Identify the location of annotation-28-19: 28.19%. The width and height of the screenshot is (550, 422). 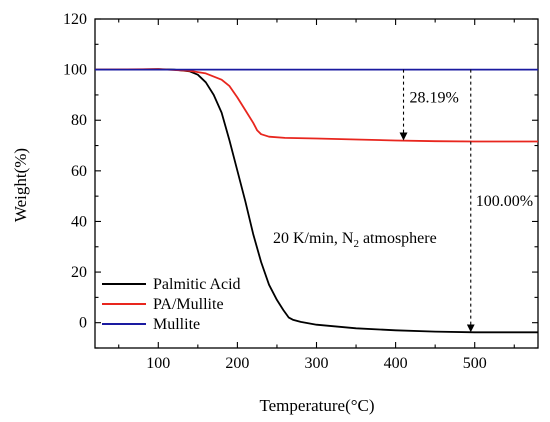
(434, 97).